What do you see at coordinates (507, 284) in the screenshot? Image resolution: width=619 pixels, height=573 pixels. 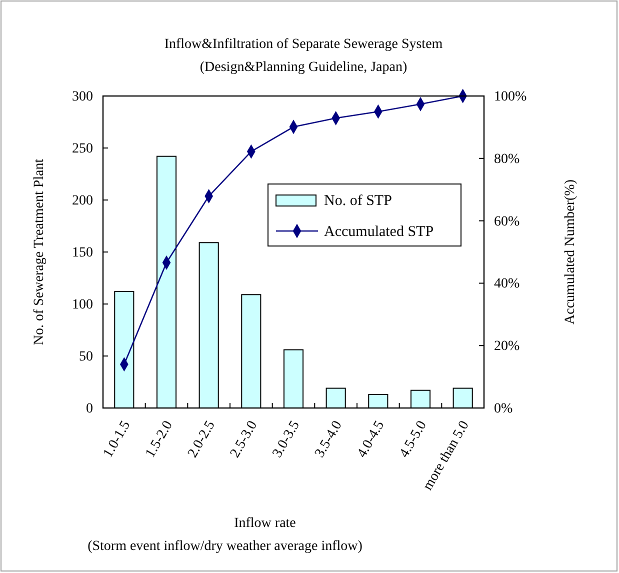 I see `y2-tick-label: 40%` at bounding box center [507, 284].